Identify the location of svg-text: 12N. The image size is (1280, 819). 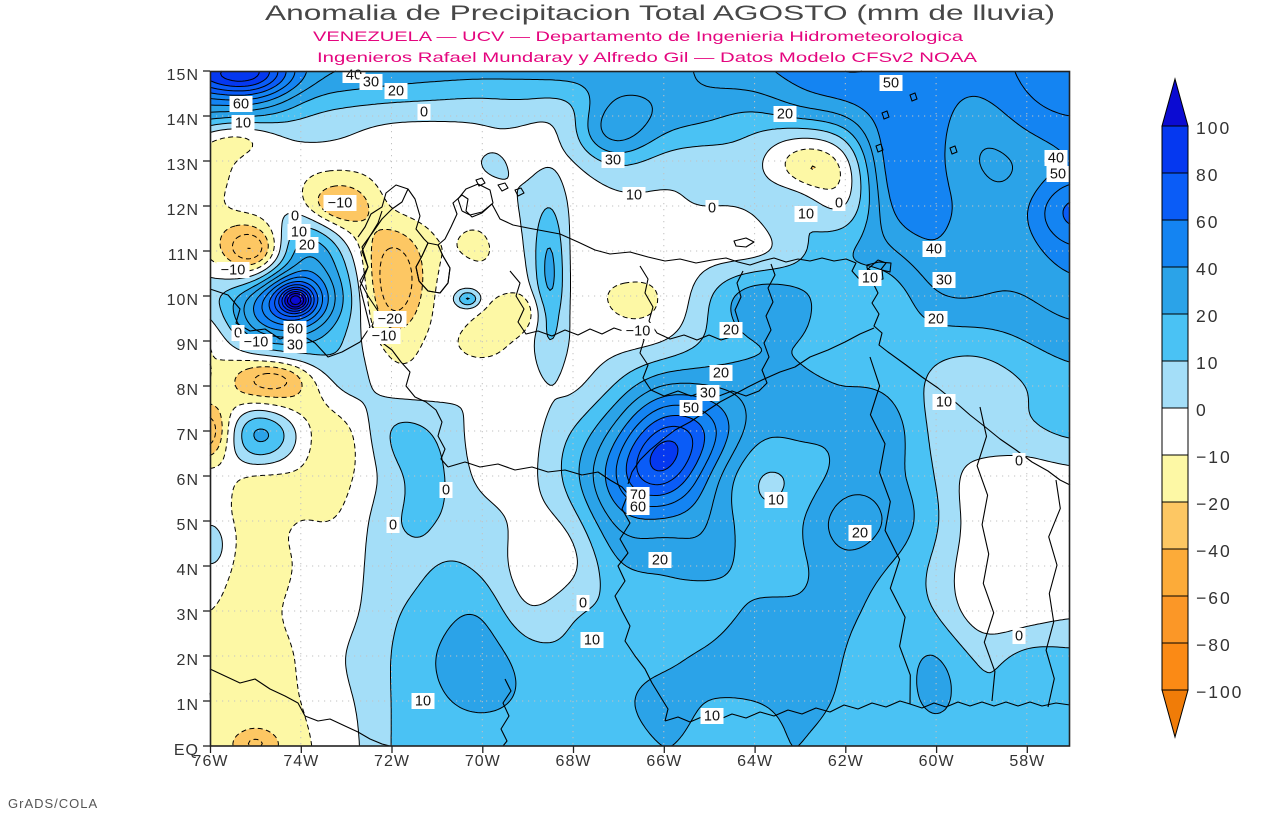
(183, 210).